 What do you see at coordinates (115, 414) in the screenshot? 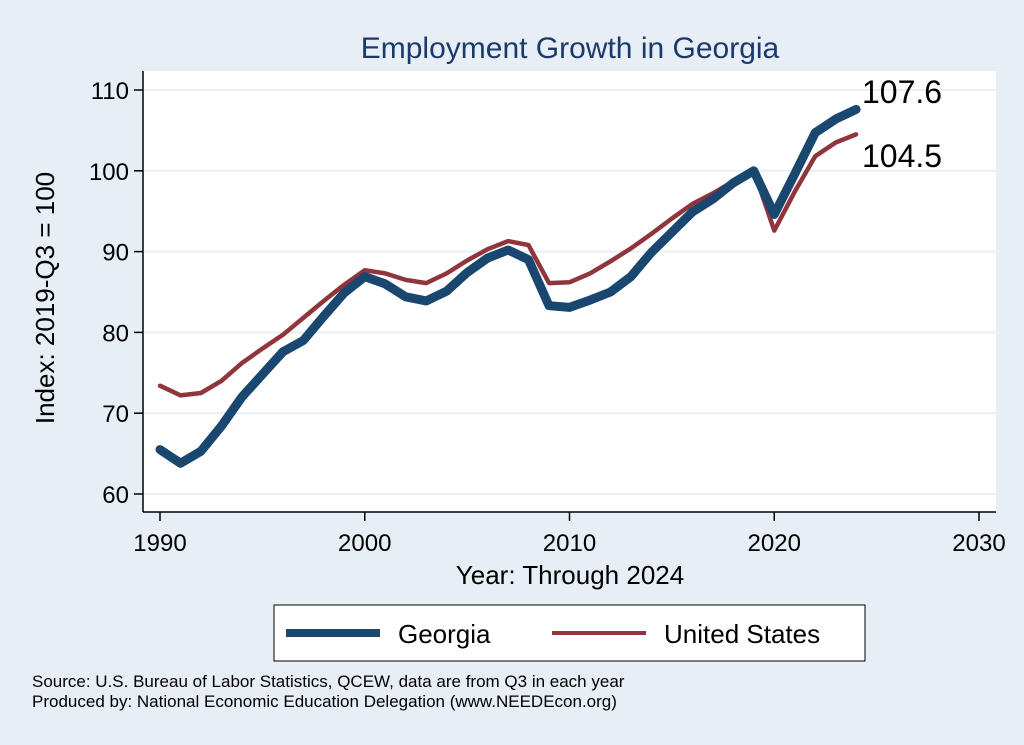
I see `y-tick-label-70: 70` at bounding box center [115, 414].